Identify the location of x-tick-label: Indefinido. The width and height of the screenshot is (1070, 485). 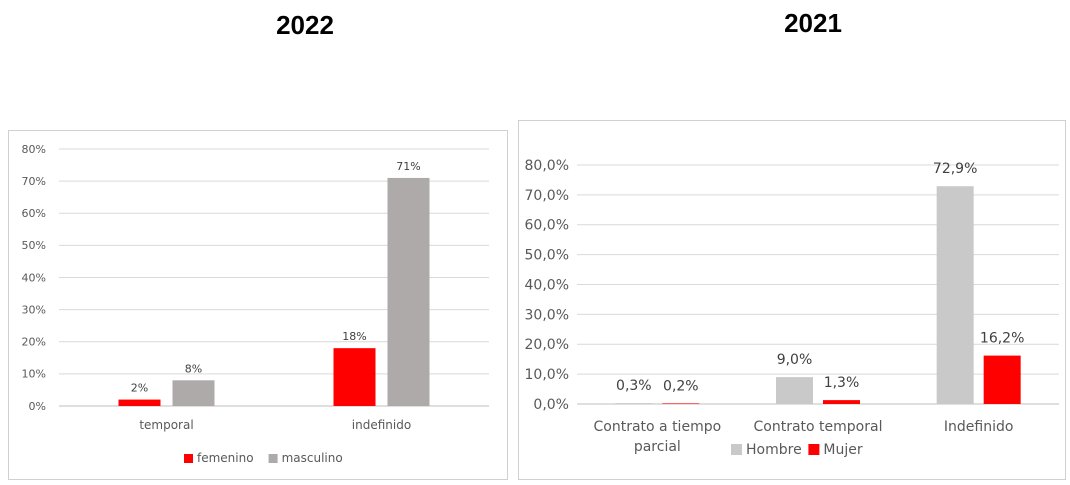
(979, 427).